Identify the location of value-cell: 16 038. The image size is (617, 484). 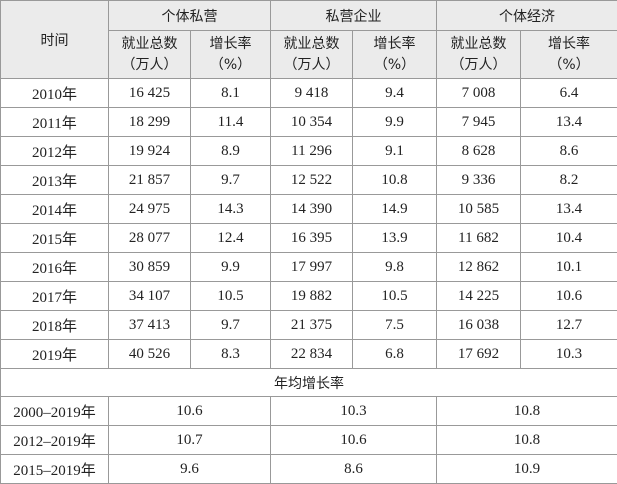
(479, 325).